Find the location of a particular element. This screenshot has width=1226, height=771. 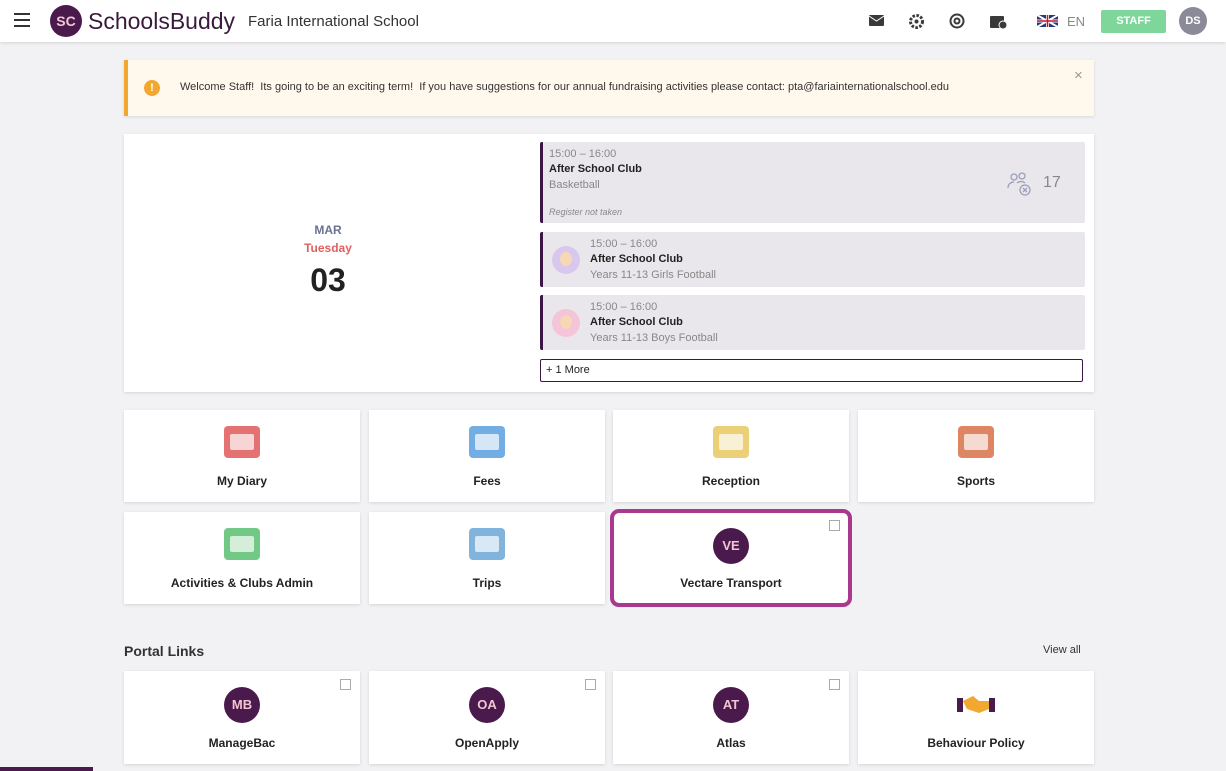

app-tile: VE Vectare Transport is located at coordinates (731, 558).